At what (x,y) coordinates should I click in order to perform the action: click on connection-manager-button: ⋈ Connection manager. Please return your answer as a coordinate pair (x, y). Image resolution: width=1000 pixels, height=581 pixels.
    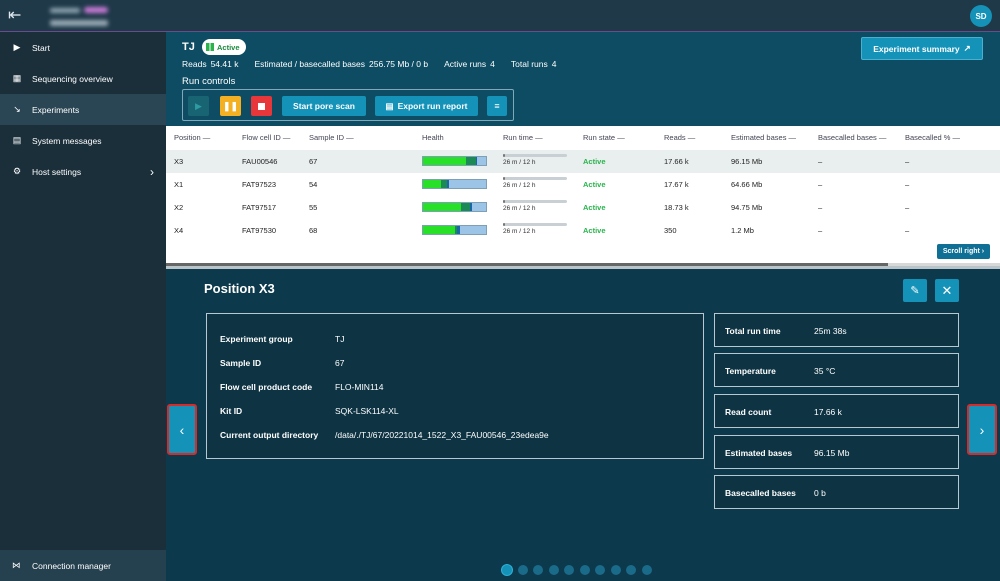
    Looking at the image, I should click on (83, 565).